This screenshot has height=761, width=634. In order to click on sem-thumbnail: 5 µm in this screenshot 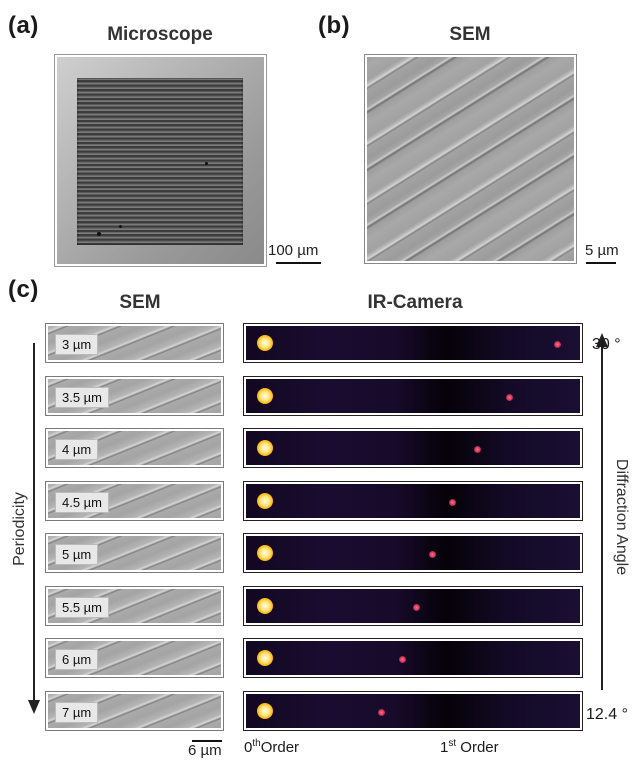, I will do `click(134, 553)`.